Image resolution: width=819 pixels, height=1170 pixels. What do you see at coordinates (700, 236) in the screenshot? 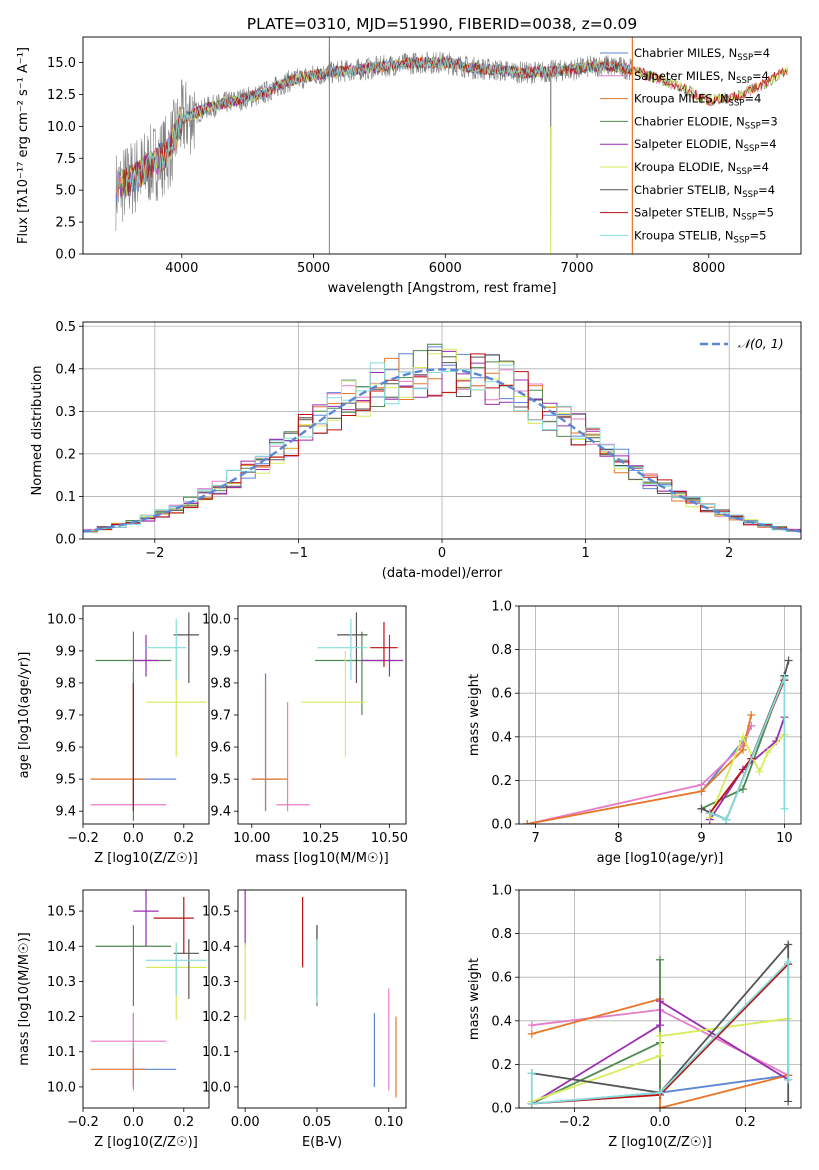
I see `legend-entry: Kroupa STELIB, NSSP=5` at bounding box center [700, 236].